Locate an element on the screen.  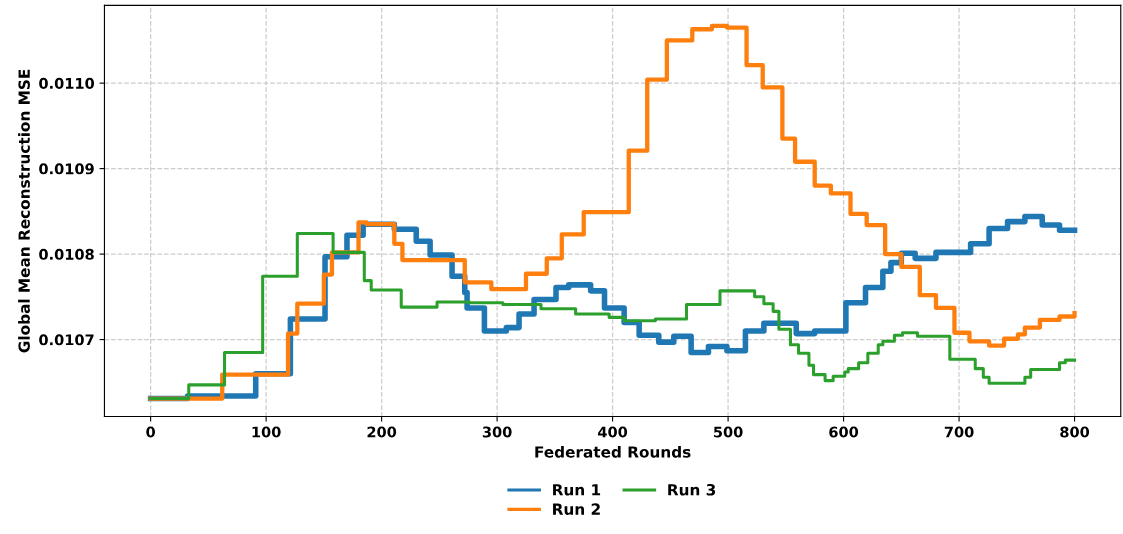
x-tick-label: 100 is located at coordinates (266, 432).